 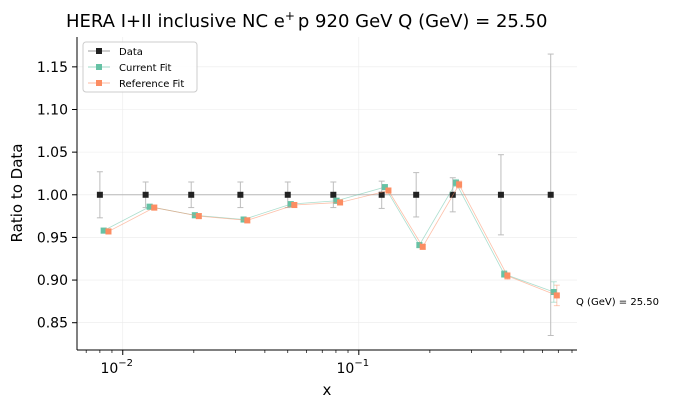 What do you see at coordinates (290, 16) in the screenshot?
I see `title-superscript: +` at bounding box center [290, 16].